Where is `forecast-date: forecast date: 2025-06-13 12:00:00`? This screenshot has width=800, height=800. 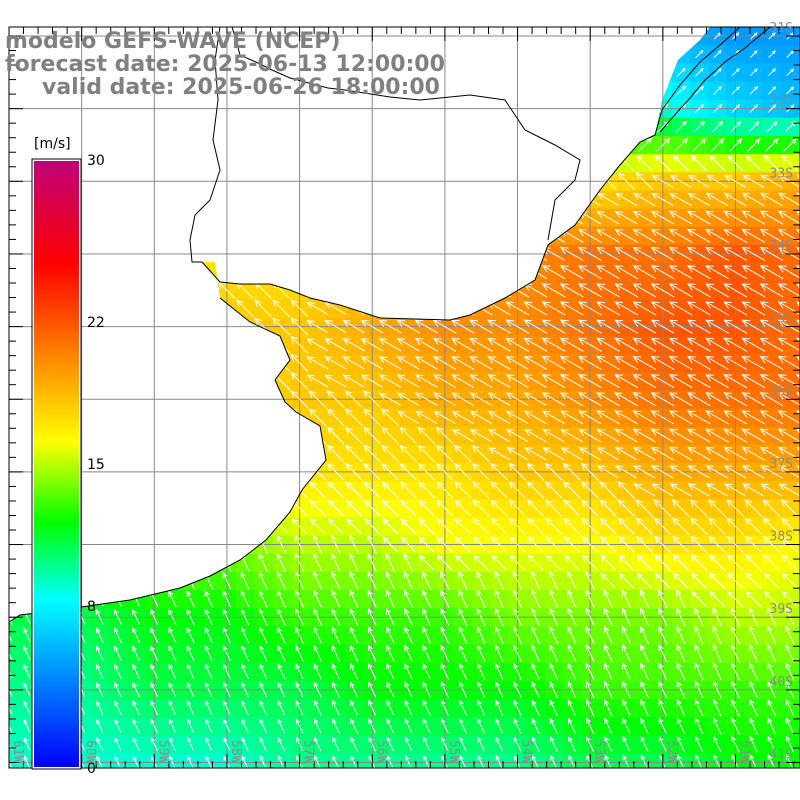 forecast-date: forecast date: 2025-06-13 12:00:00 is located at coordinates (225, 64).